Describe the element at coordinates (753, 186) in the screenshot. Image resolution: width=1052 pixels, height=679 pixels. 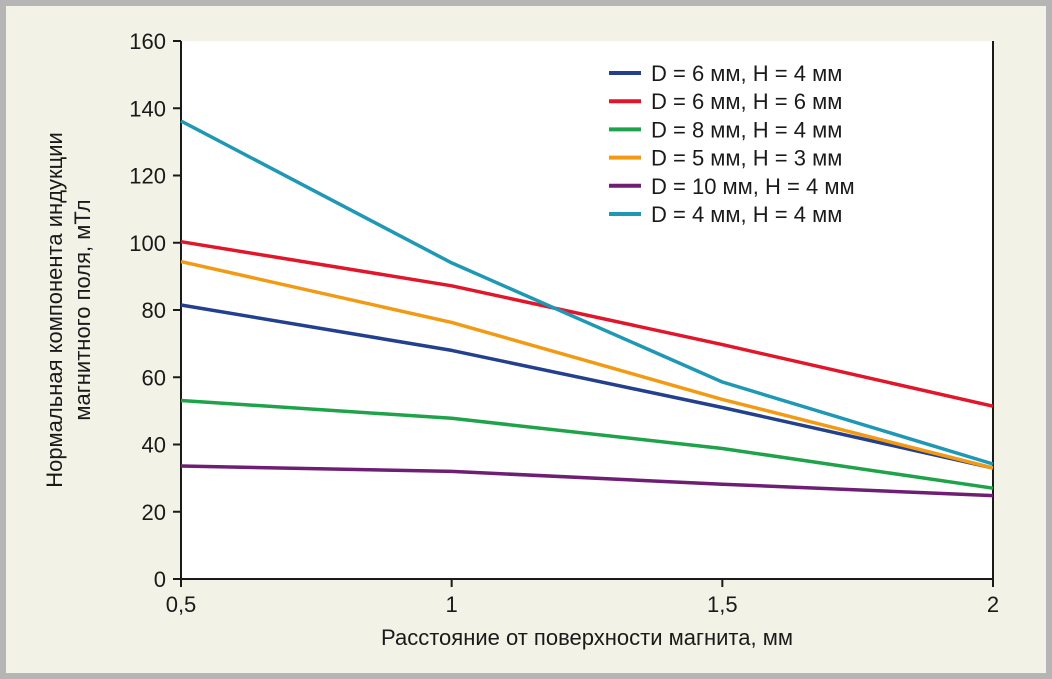
I see `legend-label: D = 10 мм, H = 4 мм` at that location.